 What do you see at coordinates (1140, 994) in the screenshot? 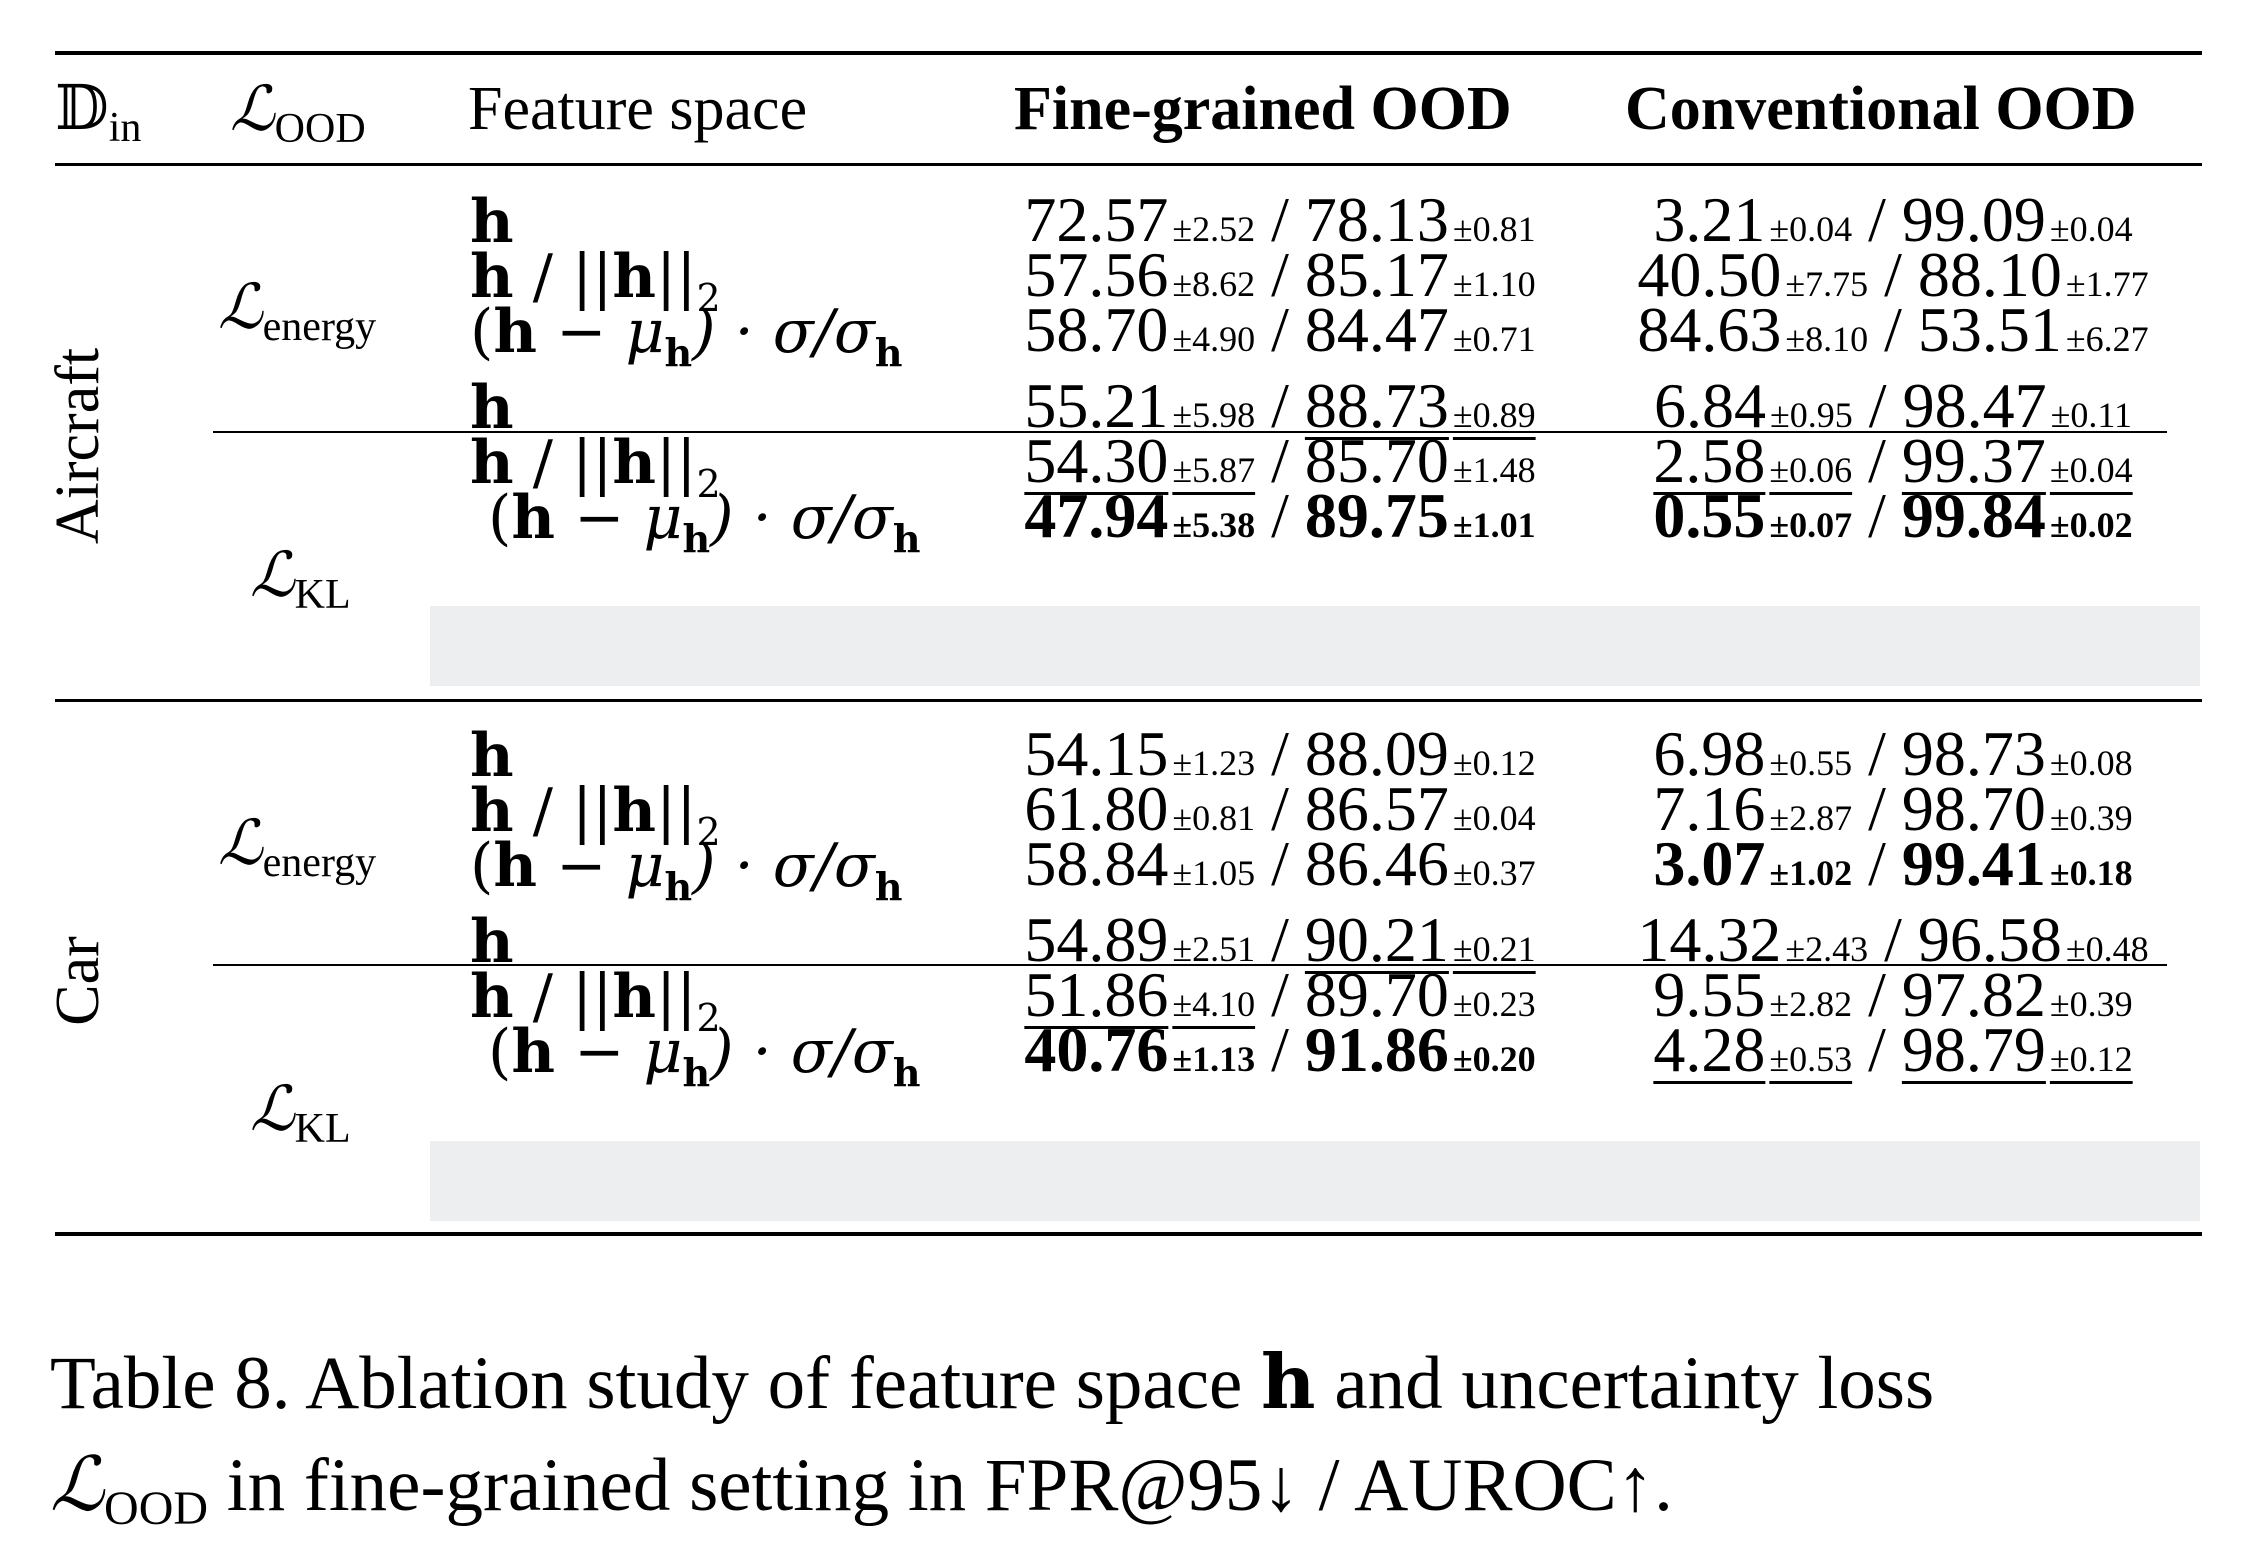
I see `metric-value: 51.86 ±4.10` at bounding box center [1140, 994].